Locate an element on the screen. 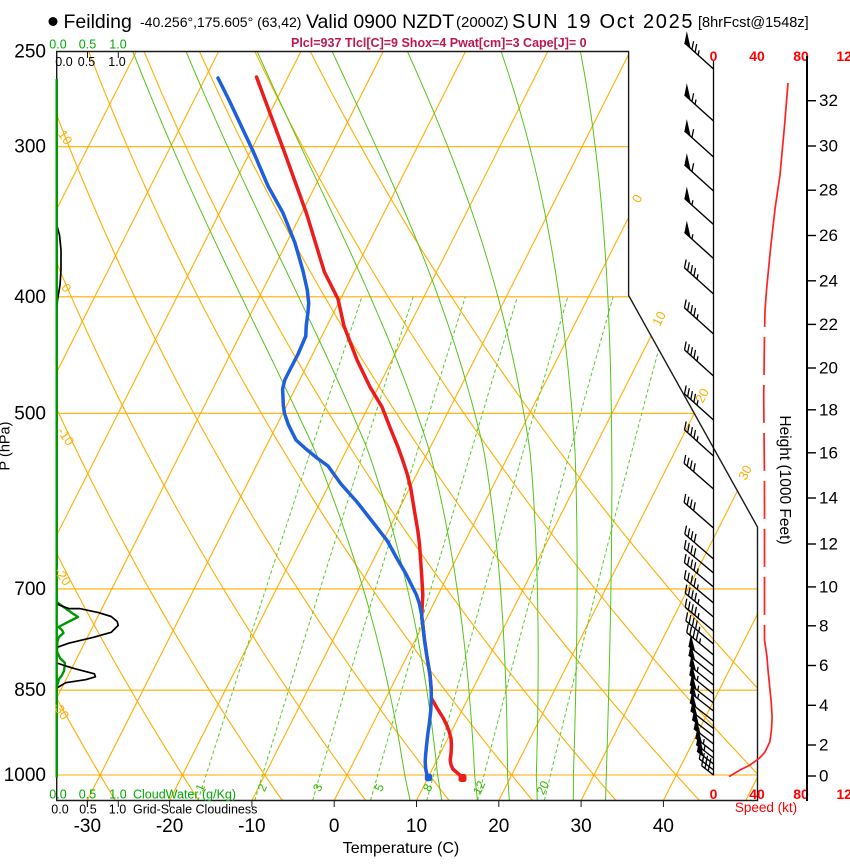 Image resolution: width=850 pixels, height=865 pixels. svg-text: 14 is located at coordinates (828, 497).